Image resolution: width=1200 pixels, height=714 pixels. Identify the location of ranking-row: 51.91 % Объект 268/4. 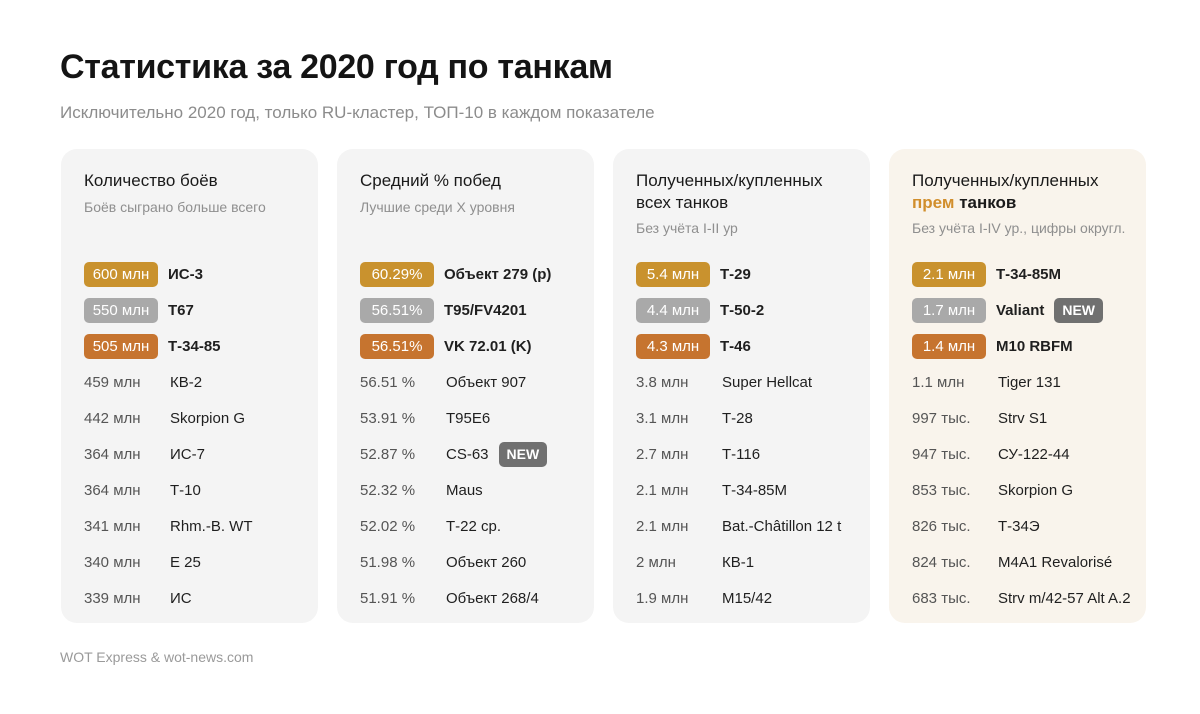
(473, 598).